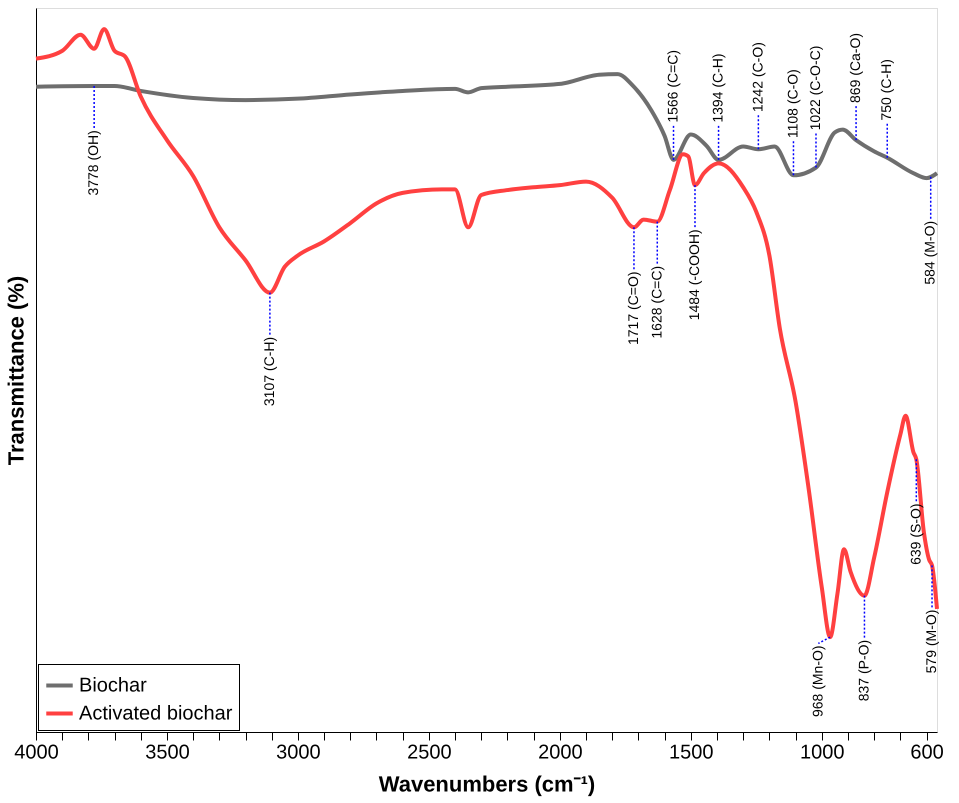 The height and width of the screenshot is (803, 959). Describe the element at coordinates (632, 308) in the screenshot. I see `annotation: 1717 (C=O)` at that location.